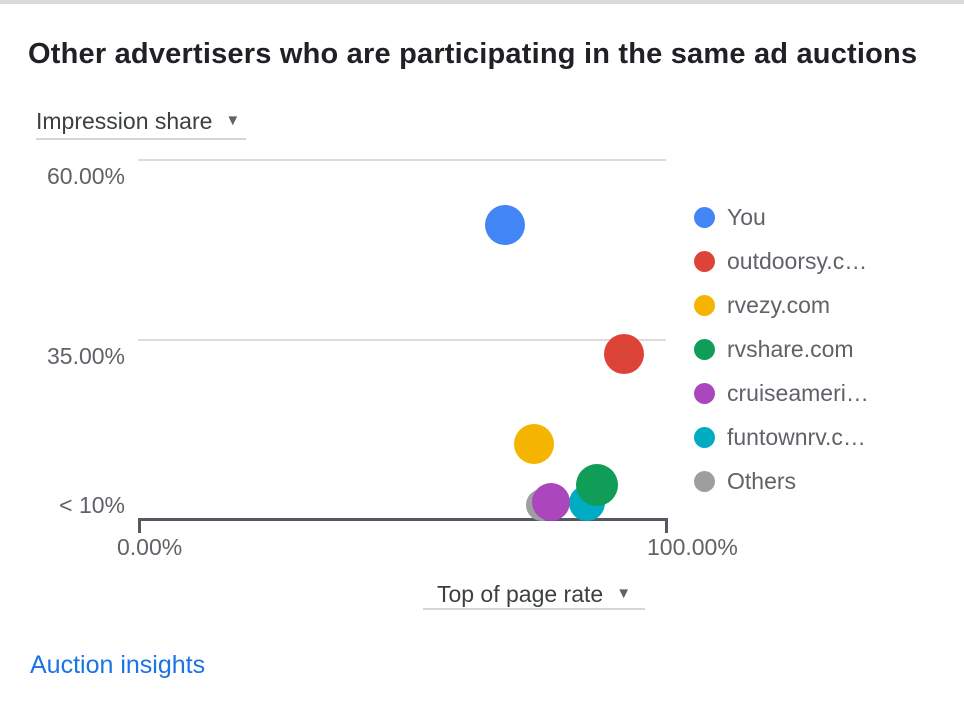 The height and width of the screenshot is (712, 964). Describe the element at coordinates (505, 224) in the screenshot. I see `bubble-you` at that location.